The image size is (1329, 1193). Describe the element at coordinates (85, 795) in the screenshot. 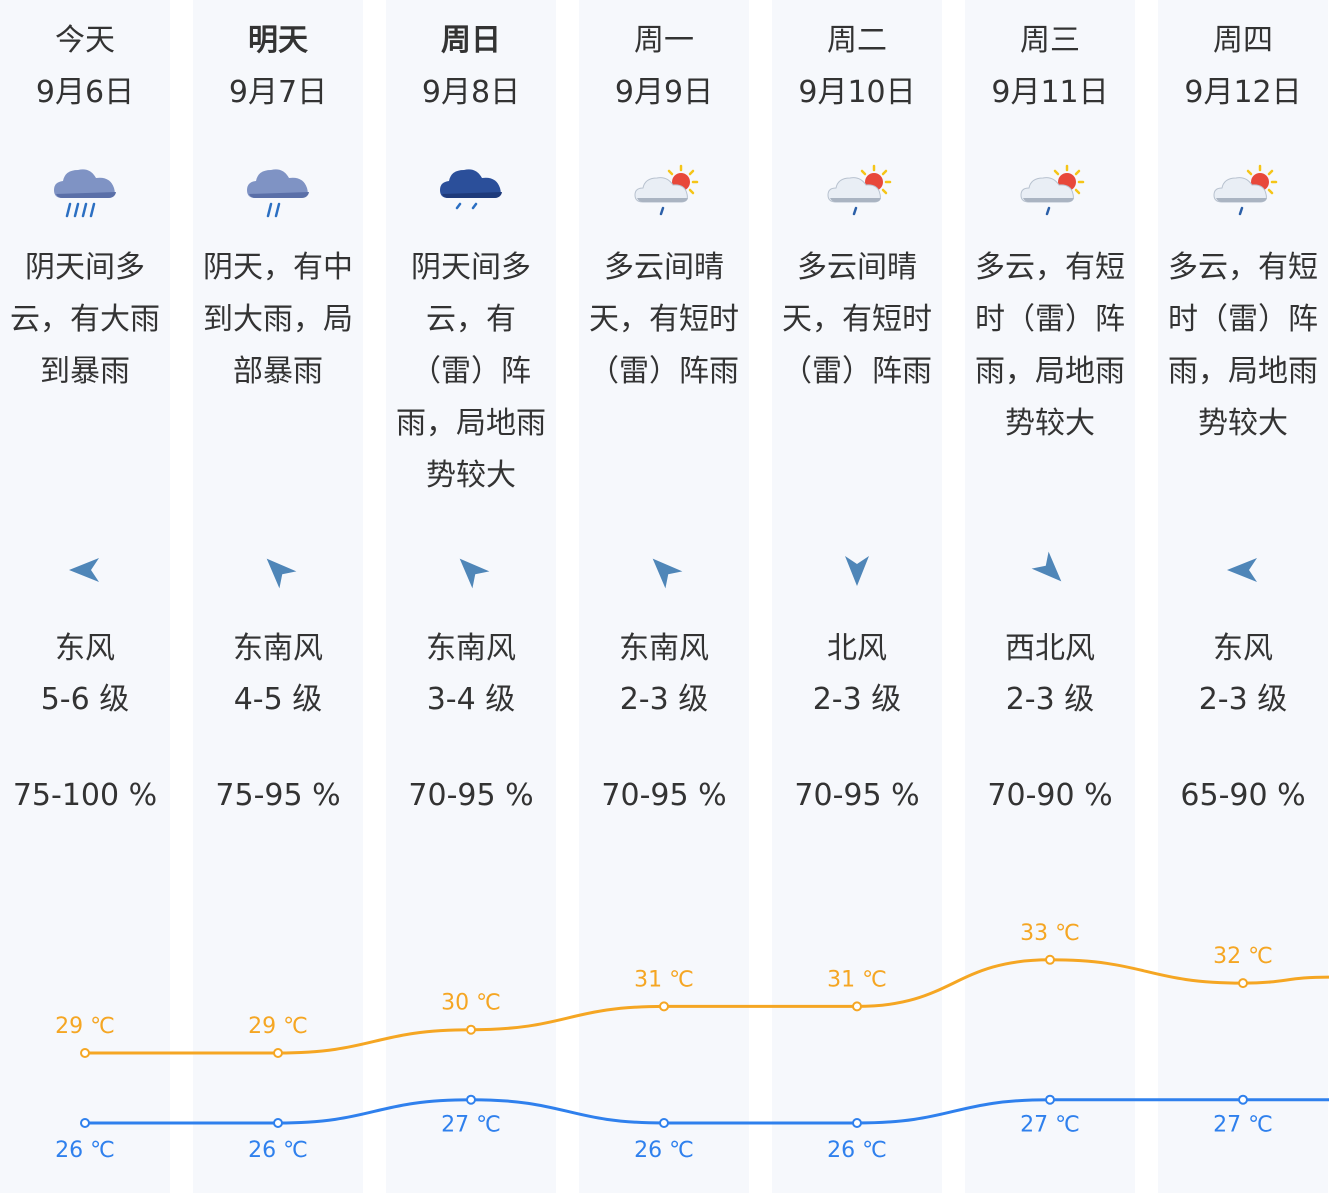

I see `humidity: 75-100 %` at that location.